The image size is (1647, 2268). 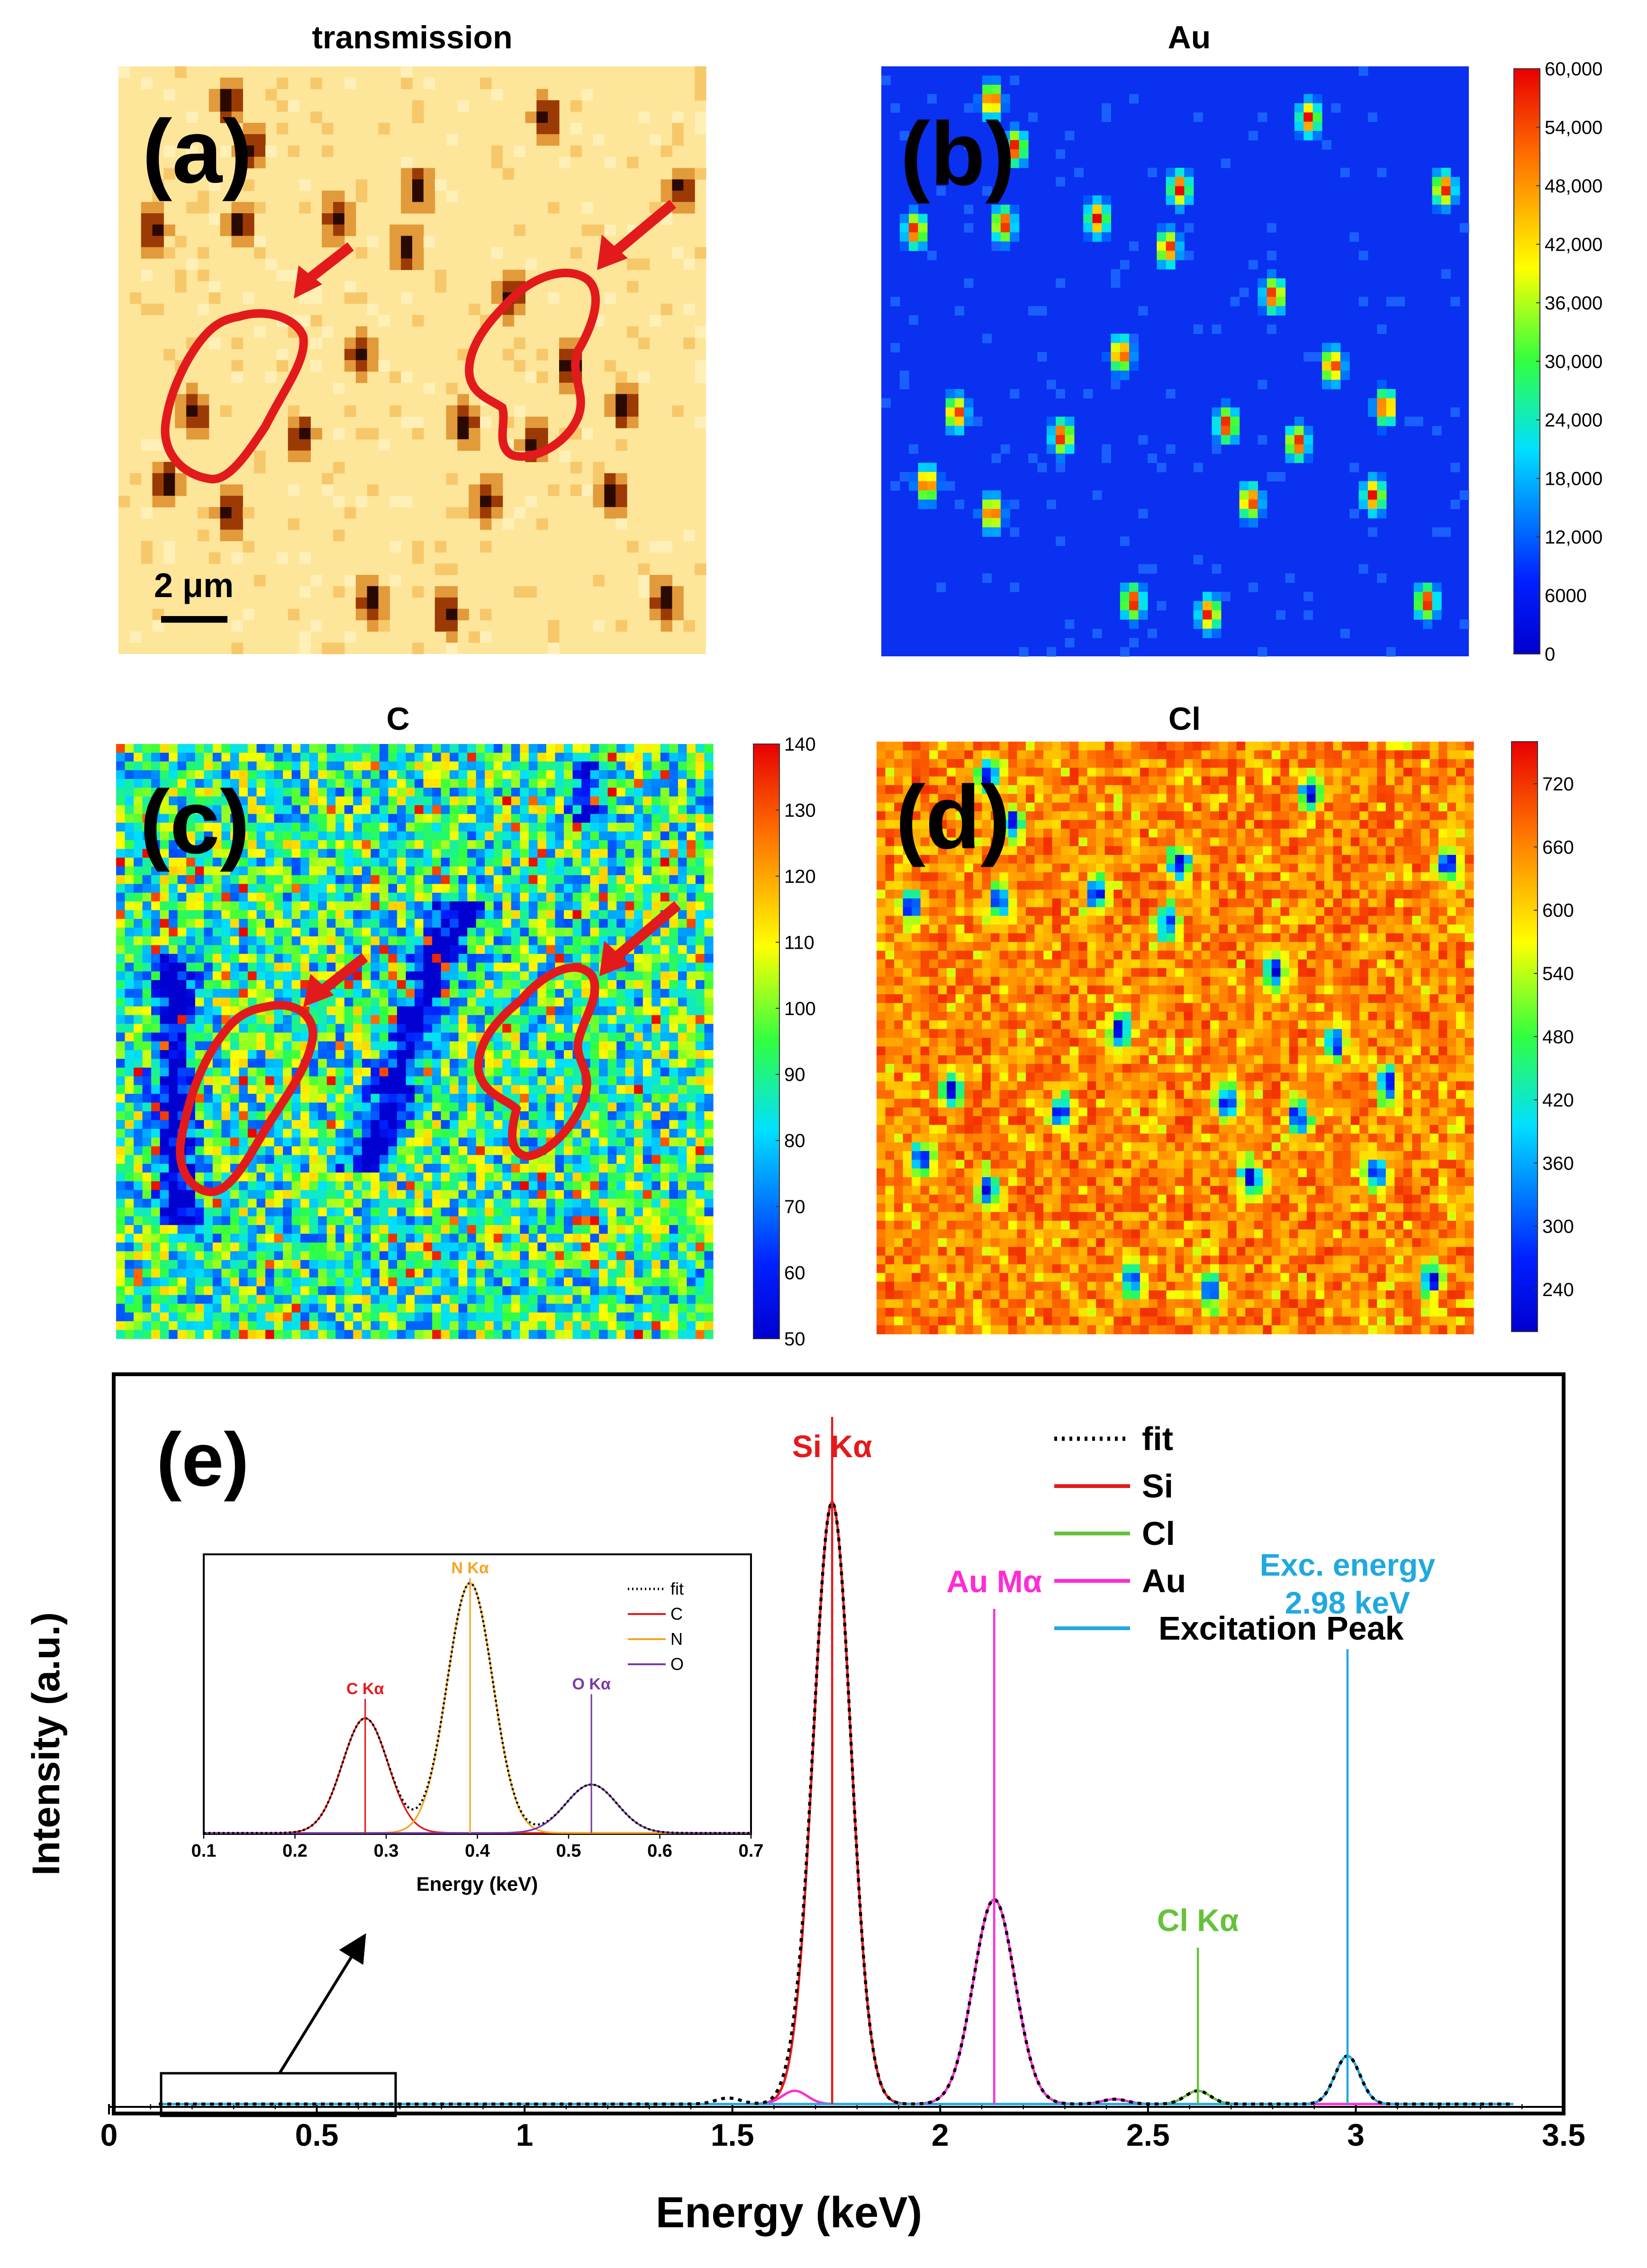 I want to click on arrow-right-head, so click(x=613, y=252).